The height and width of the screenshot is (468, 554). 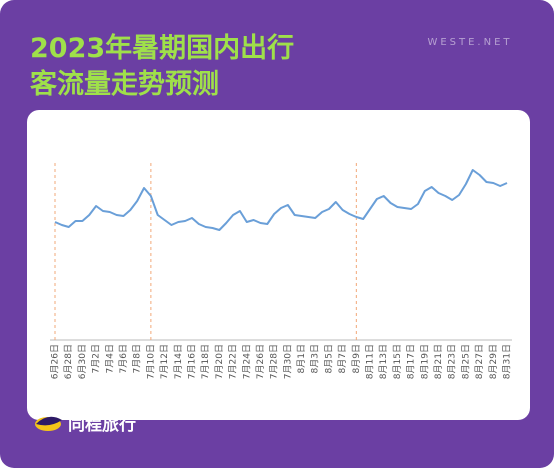 I want to click on title-line: 客流量走势预测, so click(x=124, y=84).